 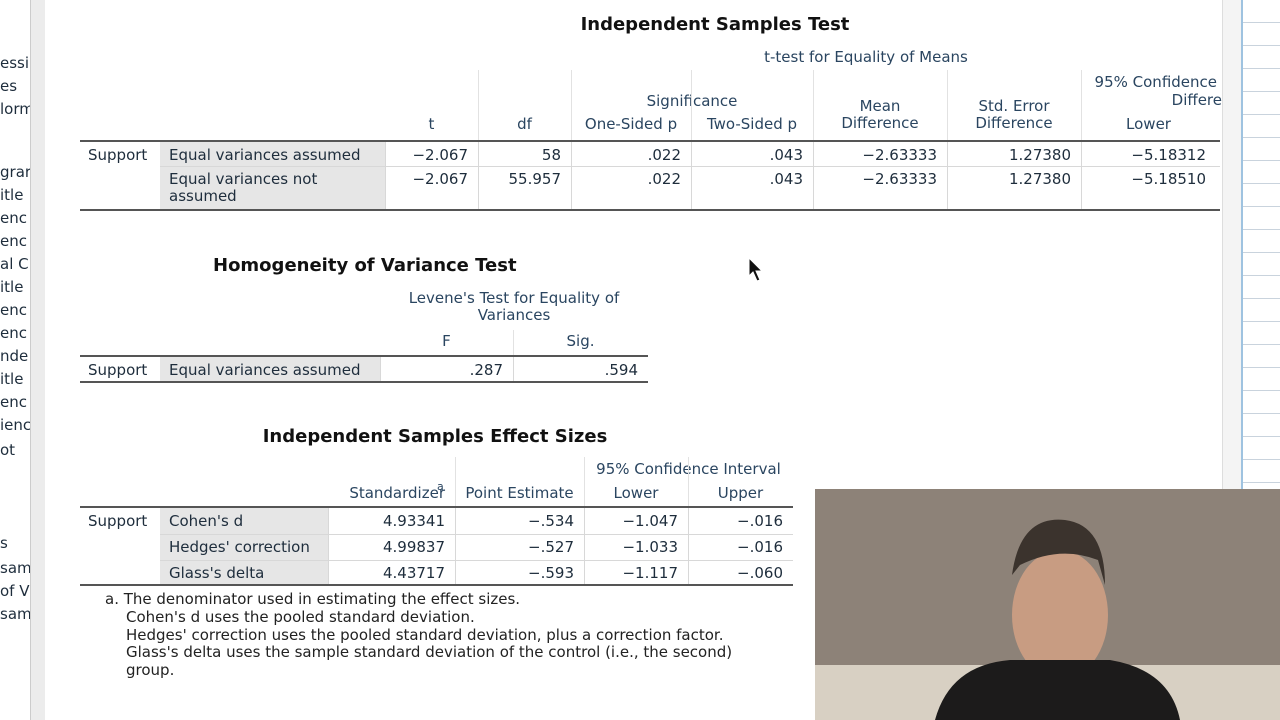 I want to click on cell: 58, so click(x=551, y=155).